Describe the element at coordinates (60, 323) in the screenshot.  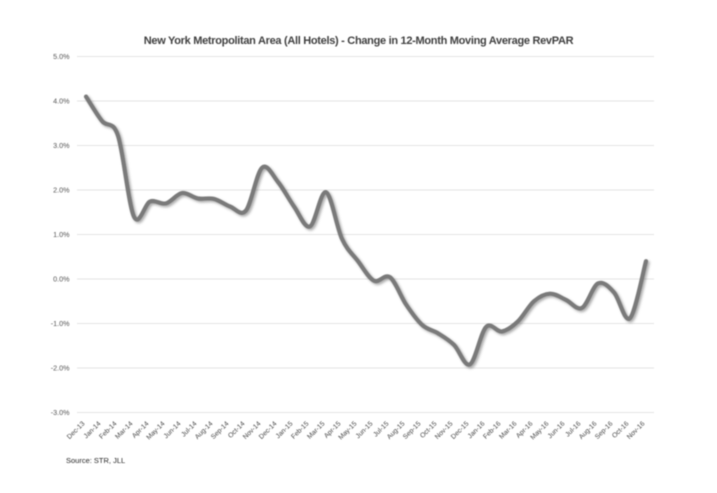
I see `svg-text: -1.0%` at that location.